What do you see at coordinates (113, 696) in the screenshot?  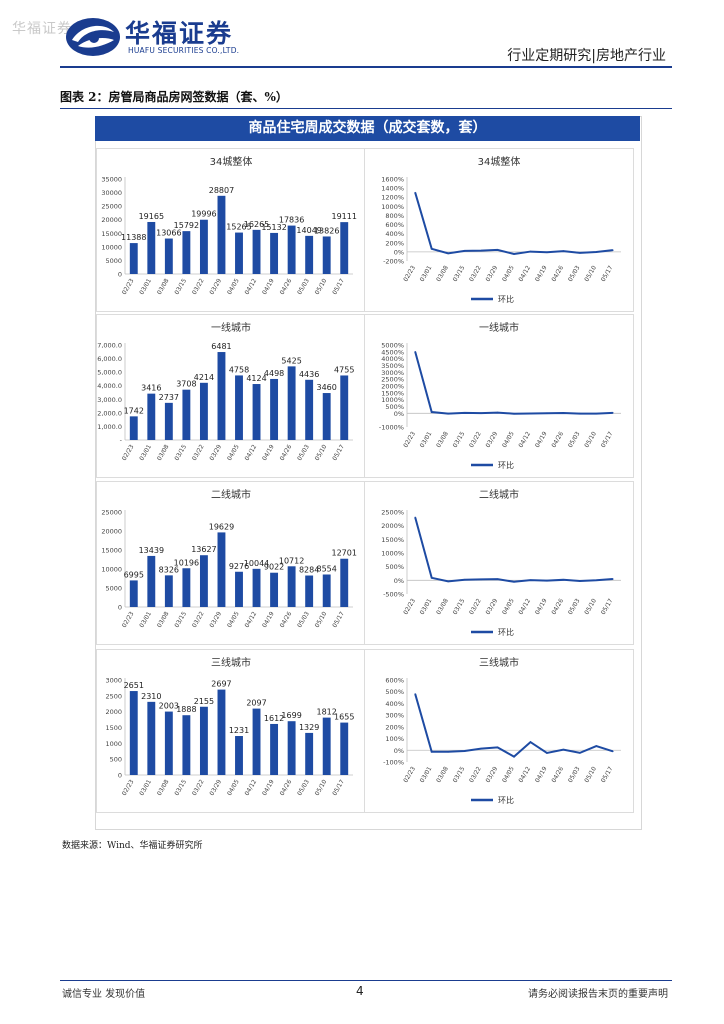 I see `y-tick-label: 2500` at bounding box center [113, 696].